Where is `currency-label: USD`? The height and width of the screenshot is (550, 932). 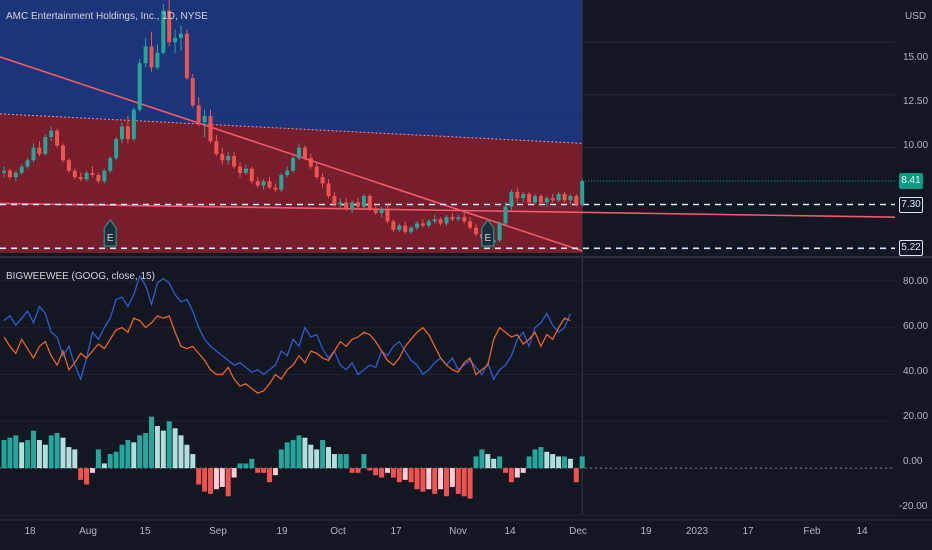 currency-label: USD is located at coordinates (916, 16).